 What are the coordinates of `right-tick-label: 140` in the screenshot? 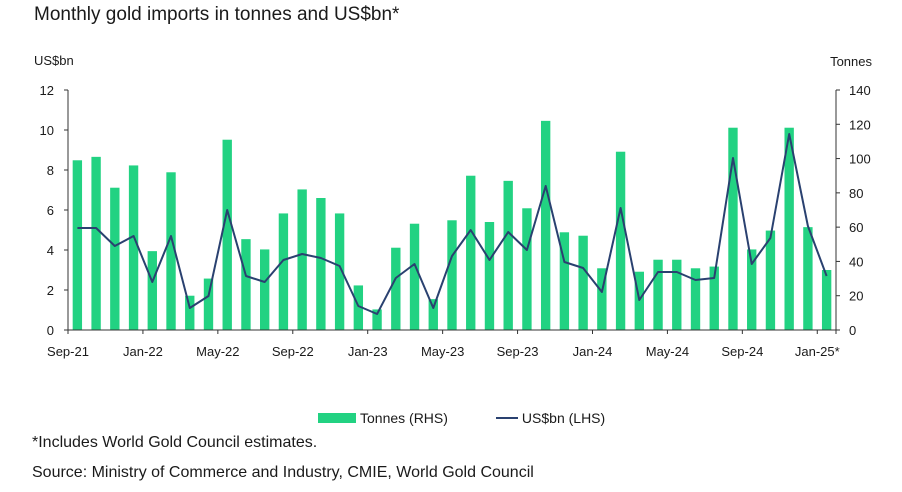 It's located at (860, 90).